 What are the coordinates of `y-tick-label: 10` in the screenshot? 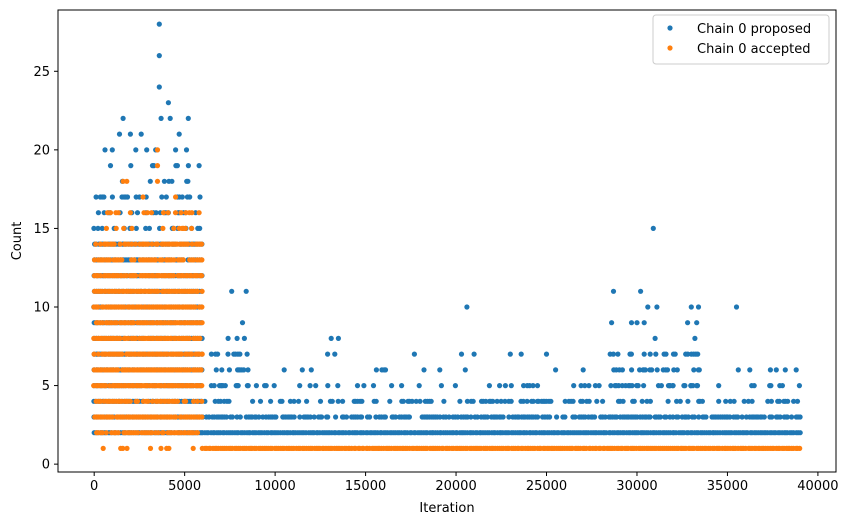 It's located at (41, 308).